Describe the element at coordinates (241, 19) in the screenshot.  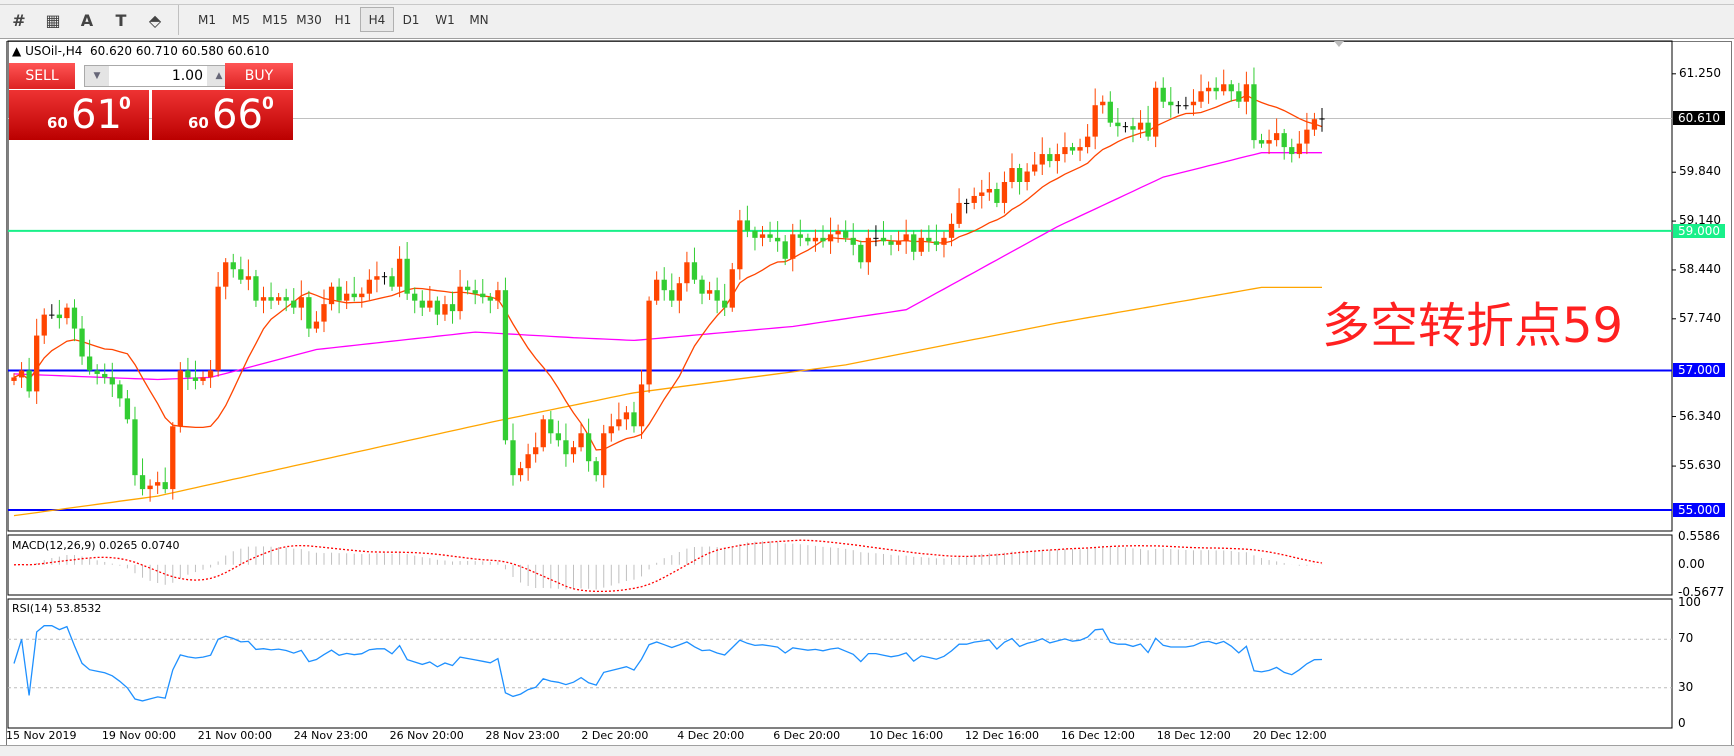
I see `timeframe-m5: M5` at that location.